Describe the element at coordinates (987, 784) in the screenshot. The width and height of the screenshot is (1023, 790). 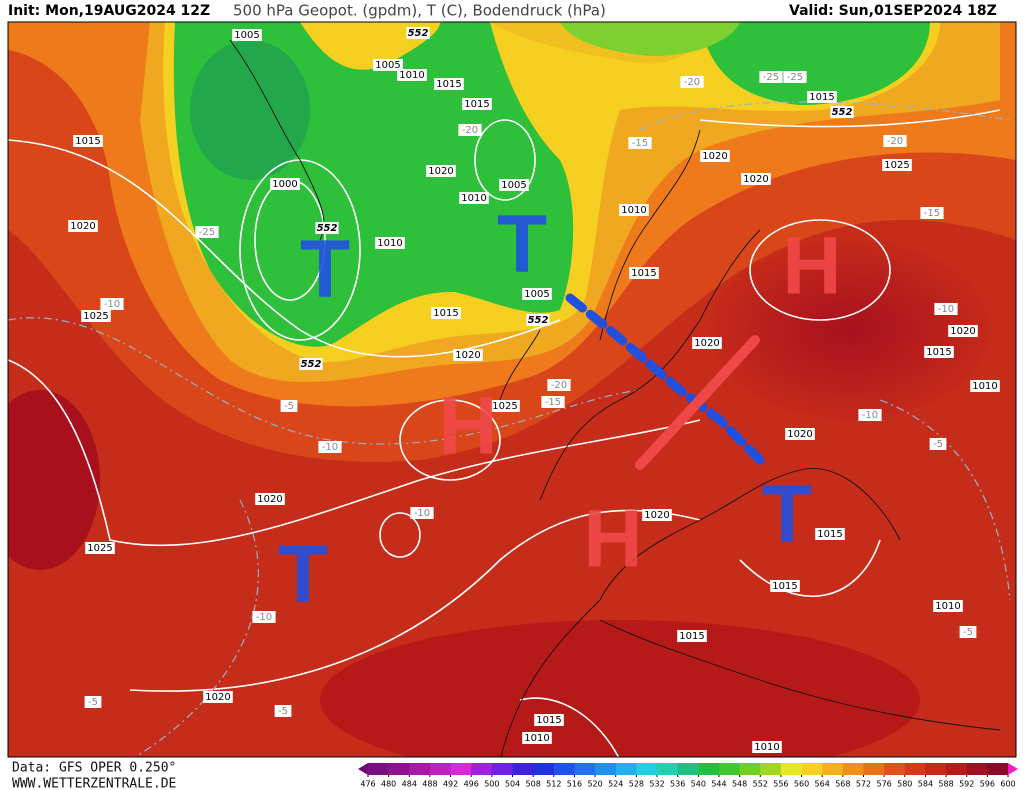
I see `colorbar-tick-label: 596` at that location.